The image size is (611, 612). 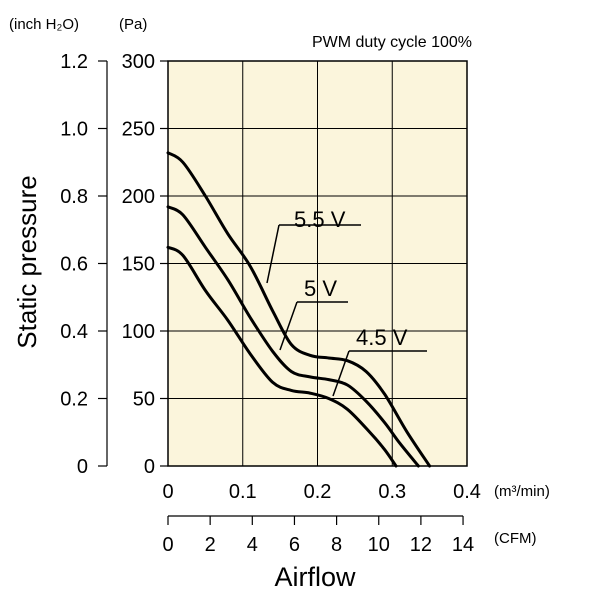 What do you see at coordinates (515, 538) in the screenshot?
I see `x-unit-cfm: (CFM)` at bounding box center [515, 538].